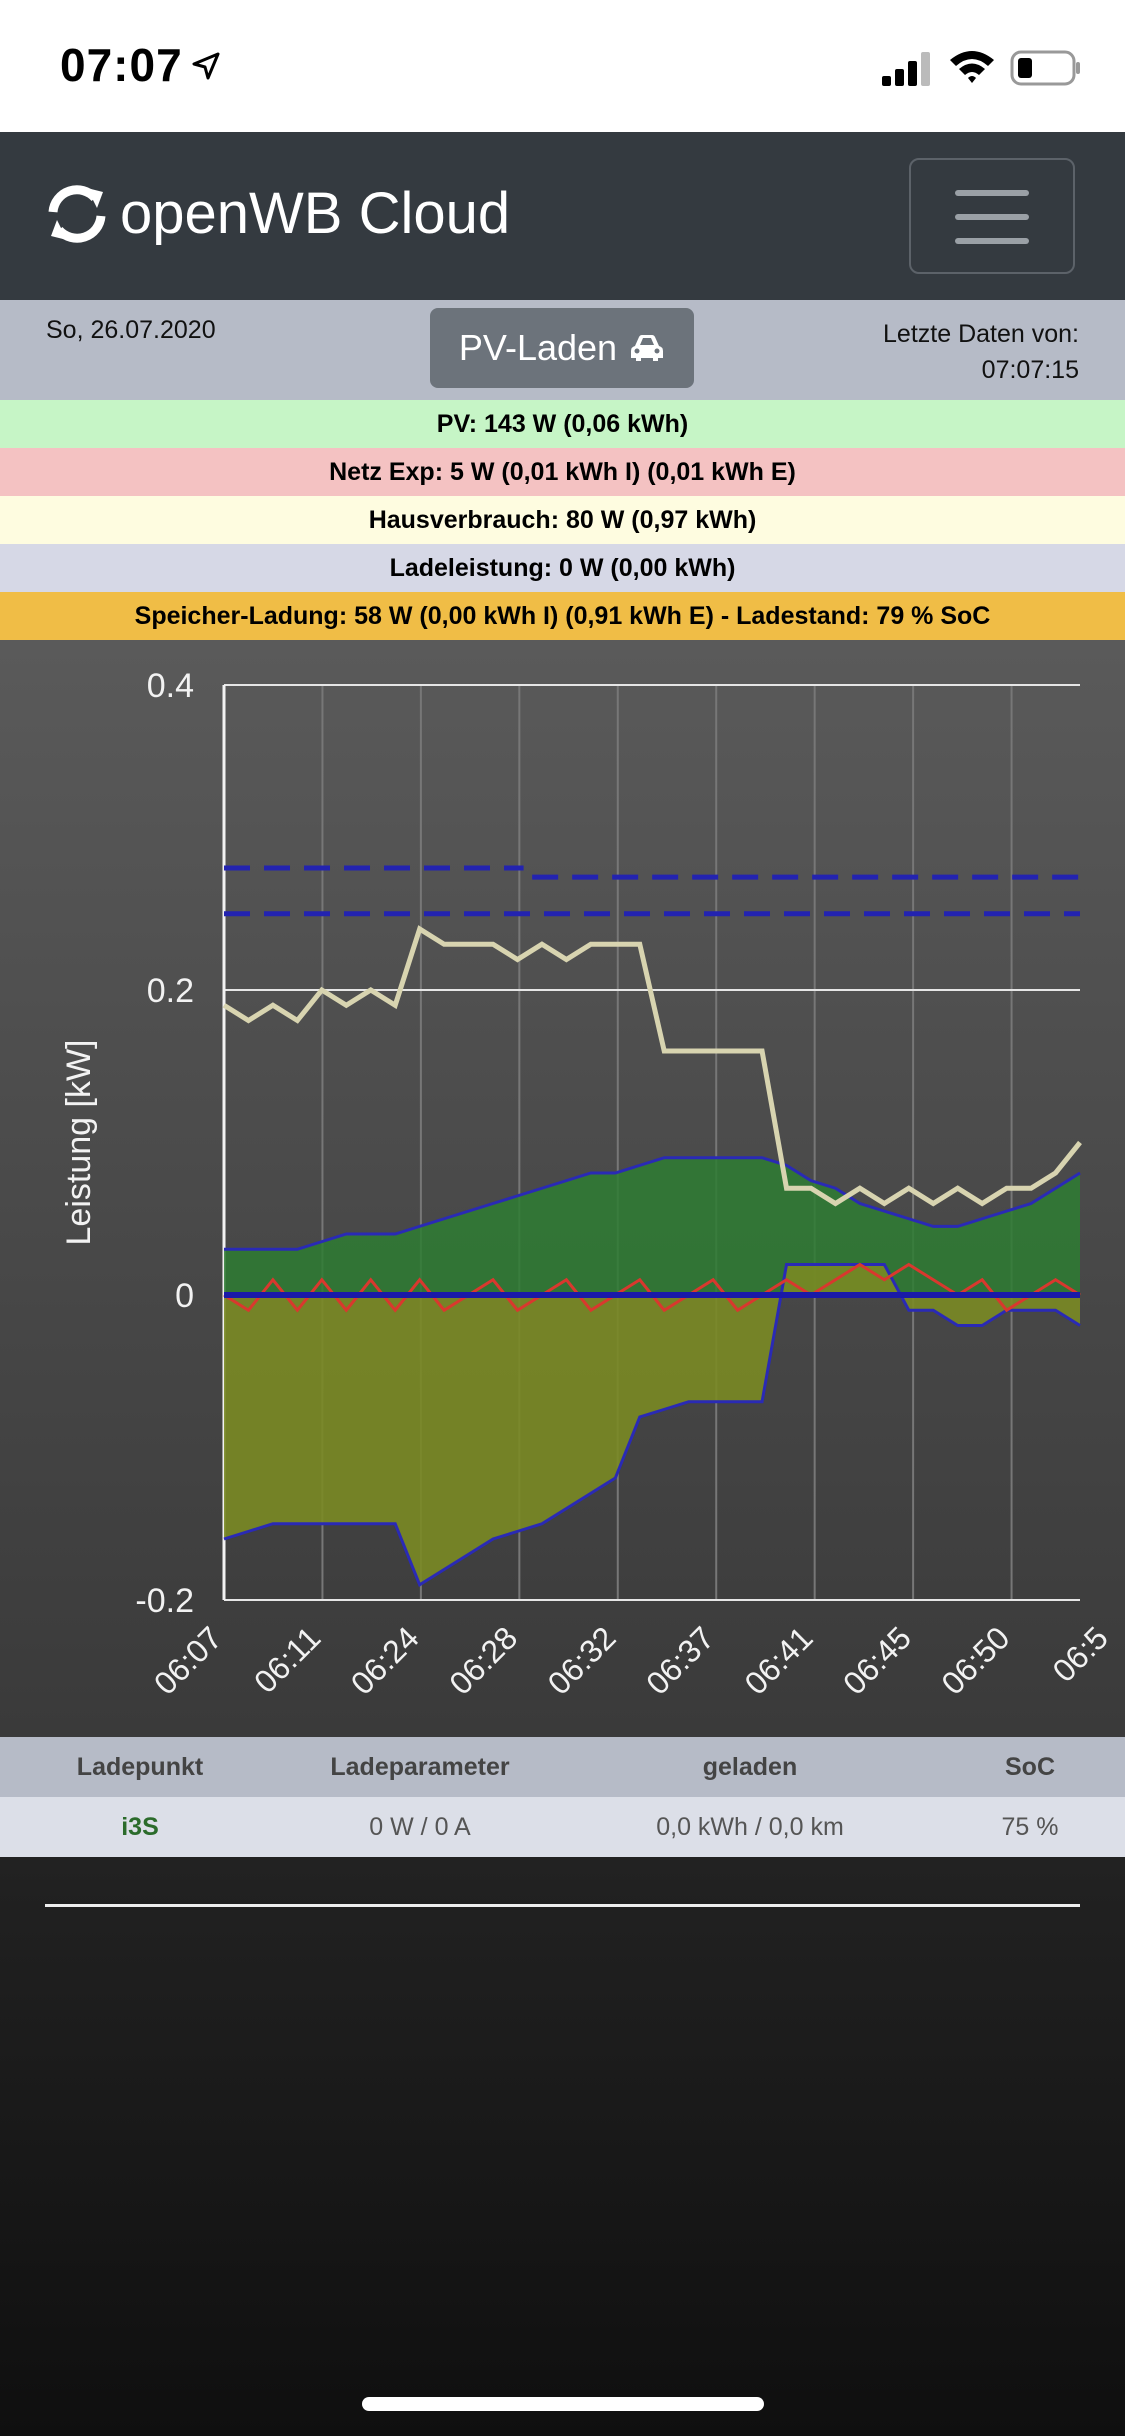 This screenshot has height=2436, width=1125. I want to click on date-label: So, 26.07.2020, so click(131, 330).